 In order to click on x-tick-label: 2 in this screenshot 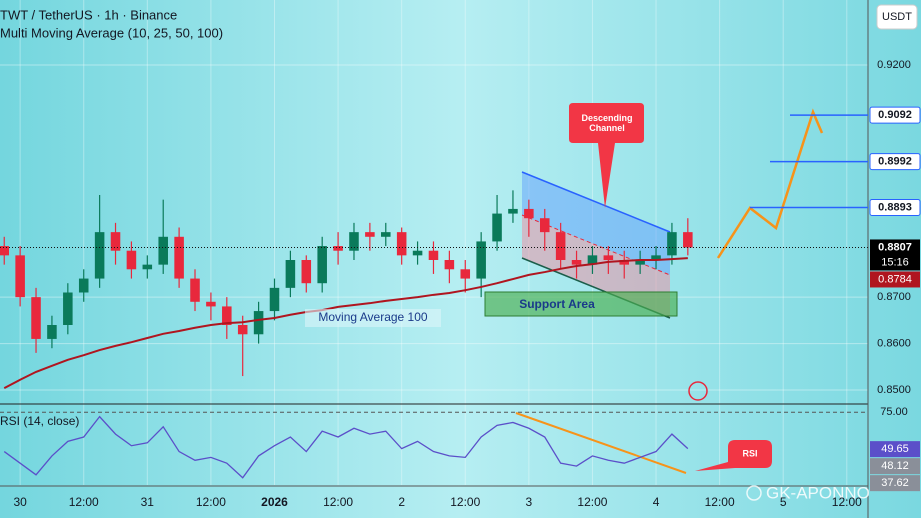, I will do `click(401, 502)`.